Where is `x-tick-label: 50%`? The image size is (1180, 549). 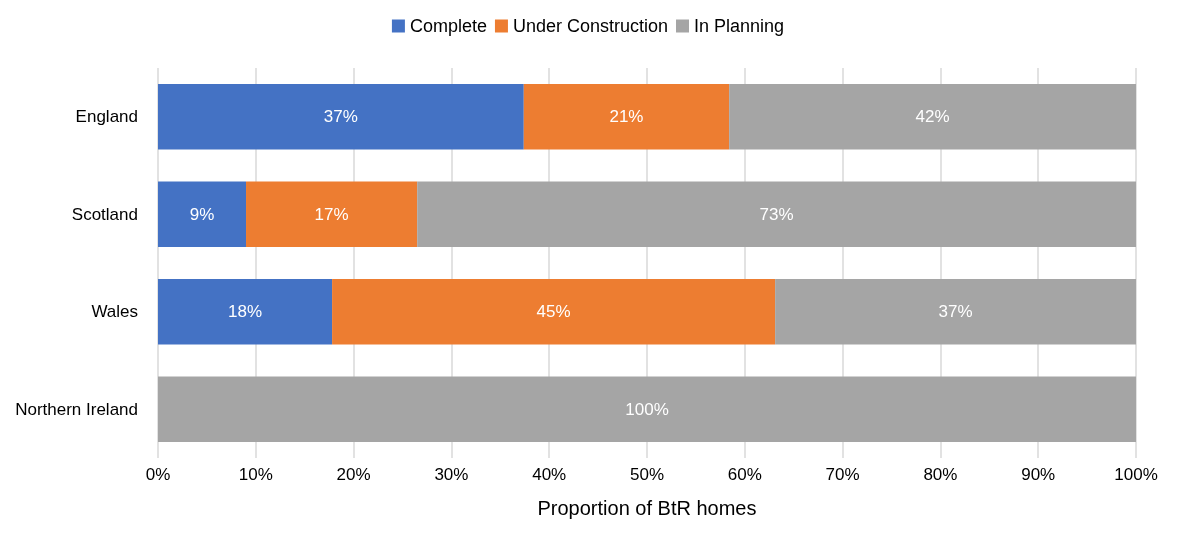
x-tick-label: 50% is located at coordinates (647, 474).